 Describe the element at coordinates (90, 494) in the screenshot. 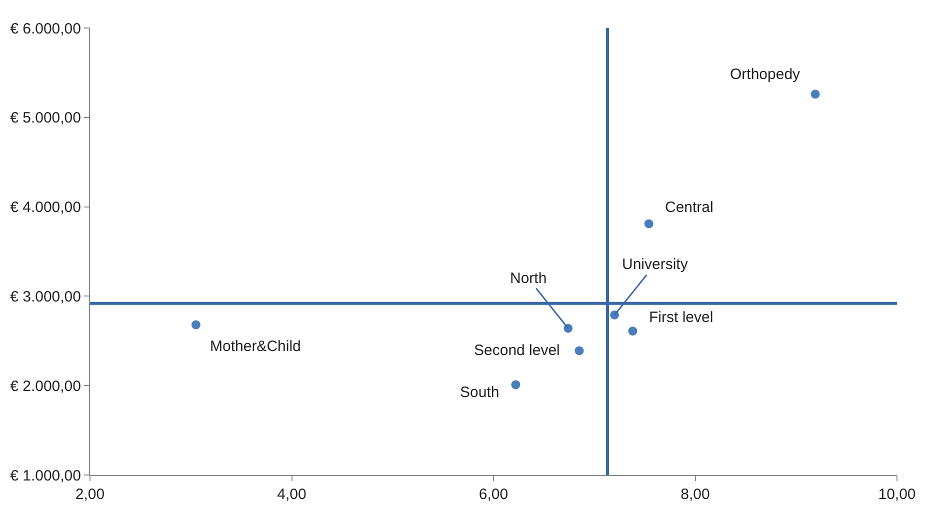

I see `x-tick-label: 2,00` at that location.